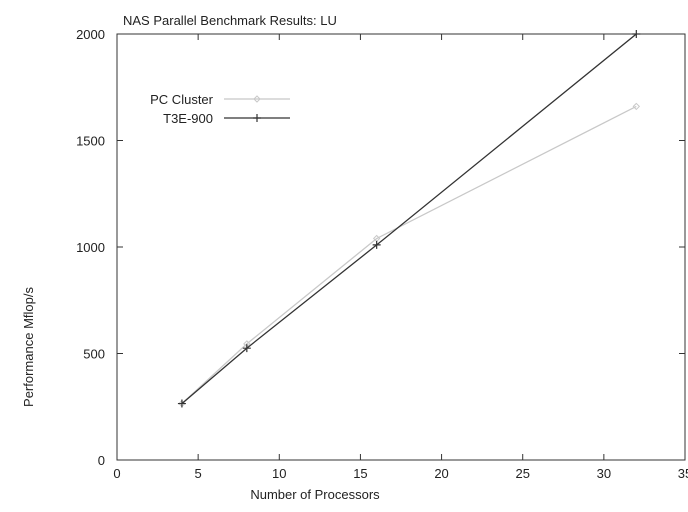 Image resolution: width=688 pixels, height=512 pixels. What do you see at coordinates (604, 473) in the screenshot?
I see `x-tick-6-label: 30` at bounding box center [604, 473].